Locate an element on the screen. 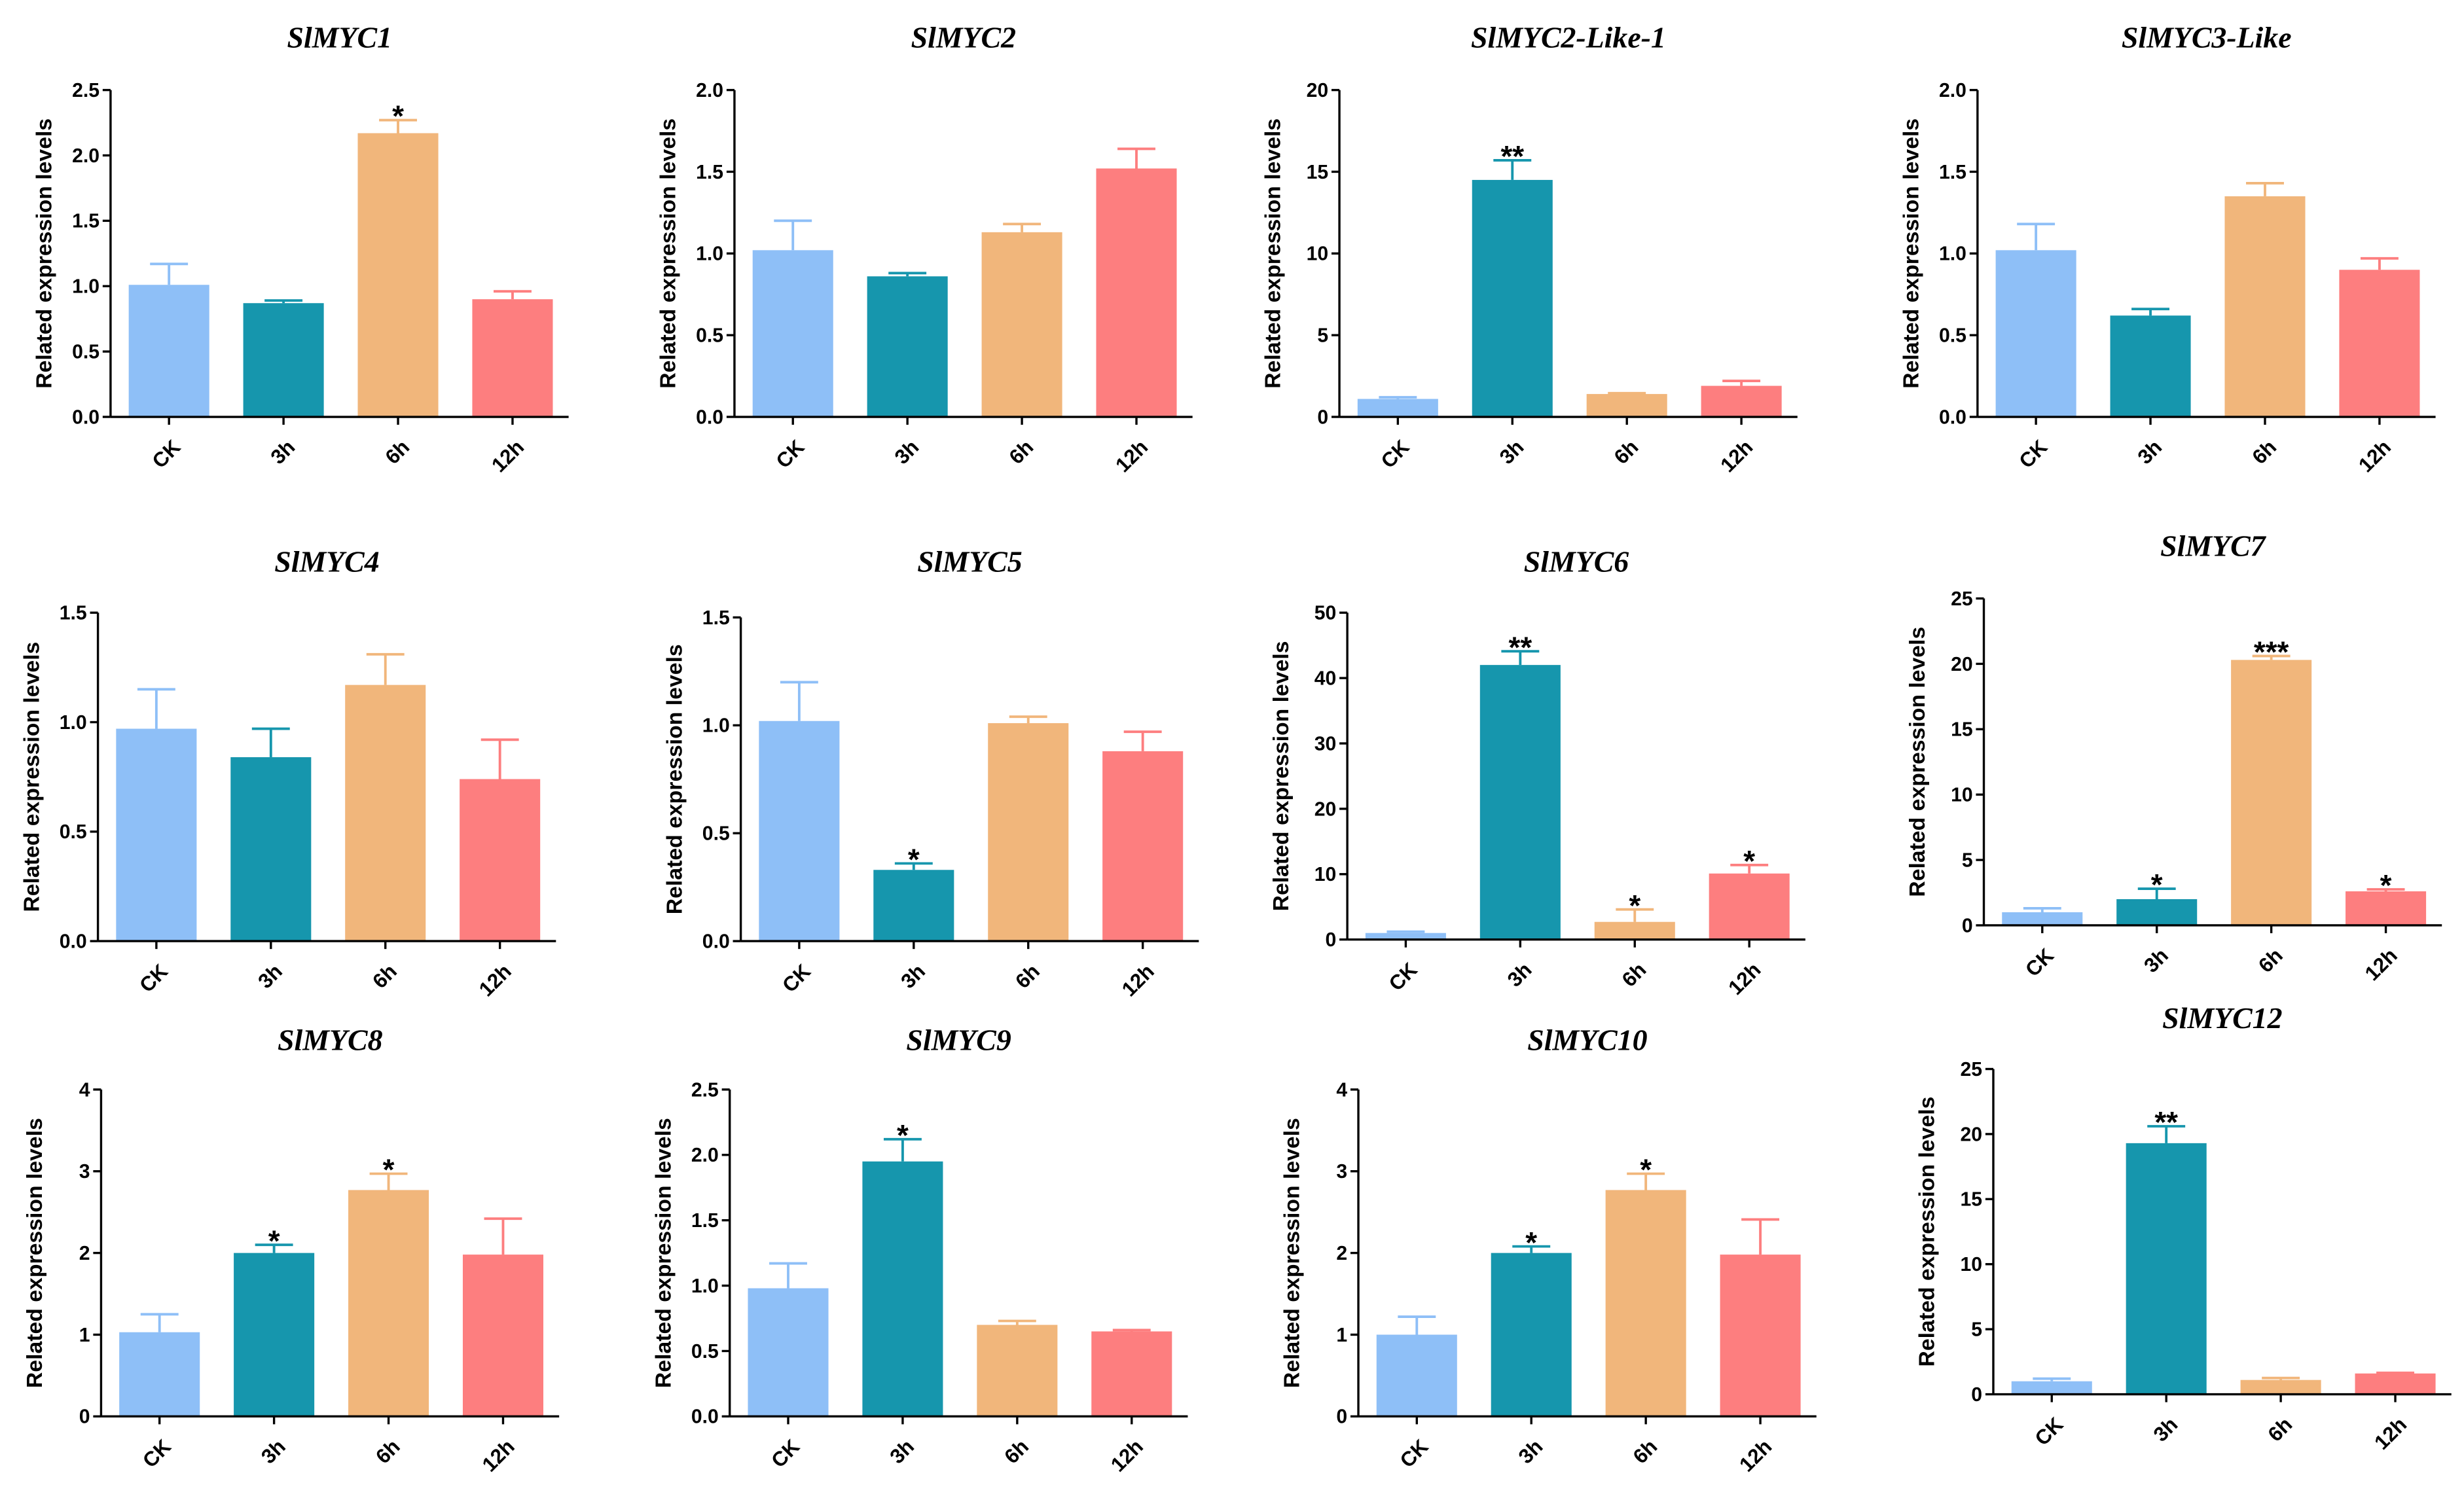 The width and height of the screenshot is (2464, 1496). y-tick-label-slmyc2-like-1-4: 20 is located at coordinates (1318, 90).